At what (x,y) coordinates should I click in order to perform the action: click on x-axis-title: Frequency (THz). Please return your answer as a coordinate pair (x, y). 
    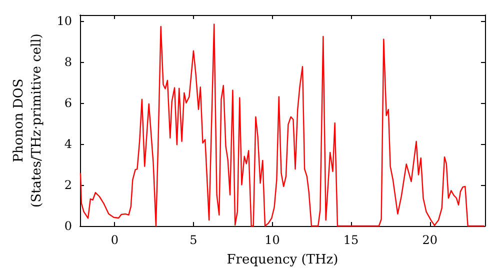
    Looking at the image, I should click on (282, 260).